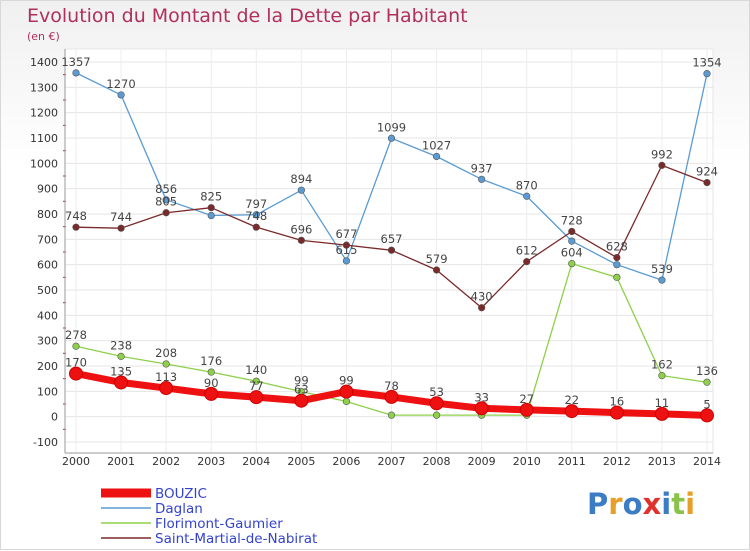 This screenshot has width=750, height=551. I want to click on data-label: 894, so click(301, 179).